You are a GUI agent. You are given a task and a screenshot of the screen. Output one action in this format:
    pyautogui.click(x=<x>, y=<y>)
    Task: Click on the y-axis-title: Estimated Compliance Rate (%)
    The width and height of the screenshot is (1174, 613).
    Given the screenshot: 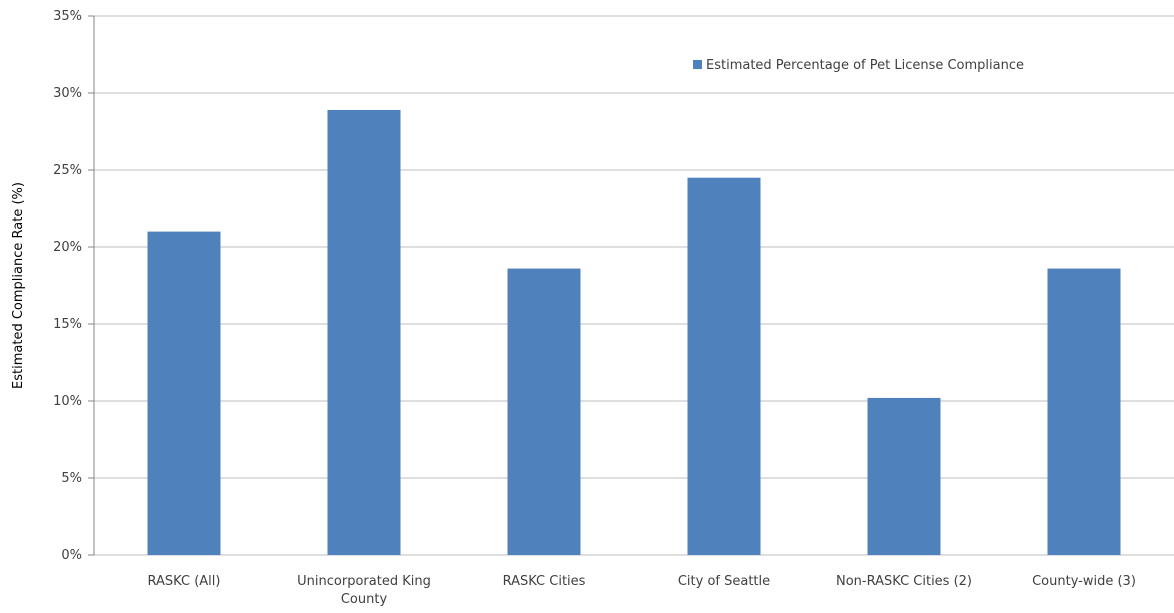 What is the action you would take?
    pyautogui.click(x=18, y=285)
    